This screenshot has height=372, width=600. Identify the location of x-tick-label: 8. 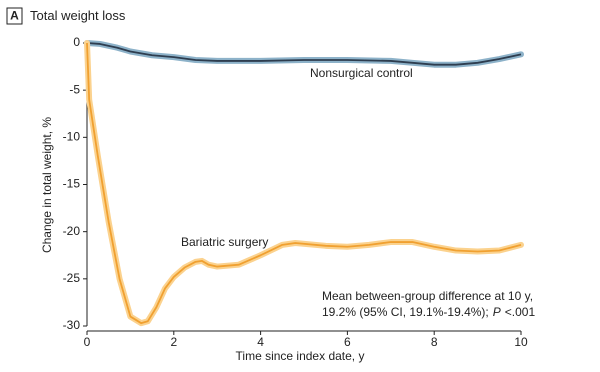
(434, 342).